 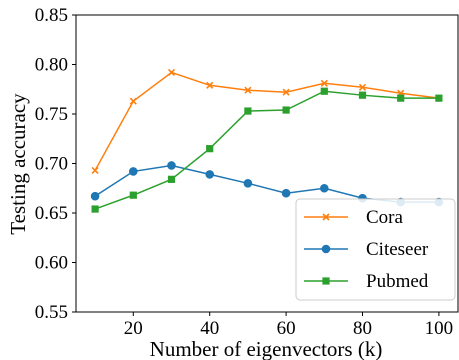 What do you see at coordinates (397, 281) in the screenshot?
I see `legend-label-pubmed: Pubmed` at bounding box center [397, 281].